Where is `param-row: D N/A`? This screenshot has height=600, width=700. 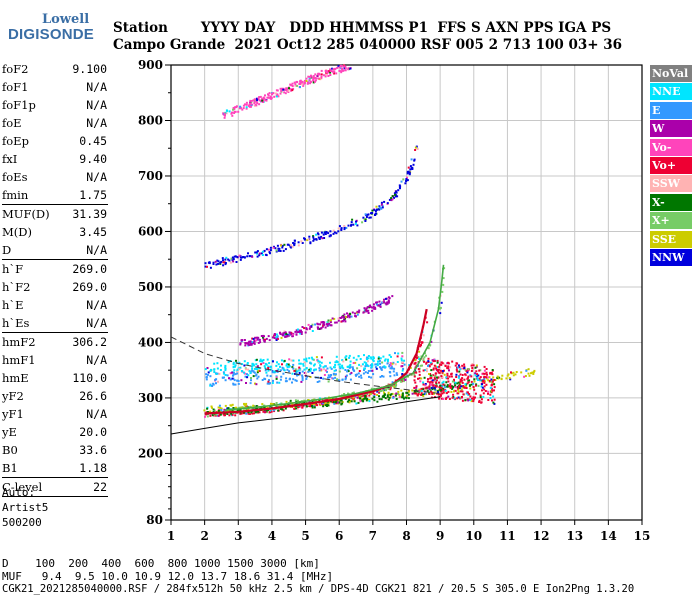
param-row: D N/A is located at coordinates (56, 250).